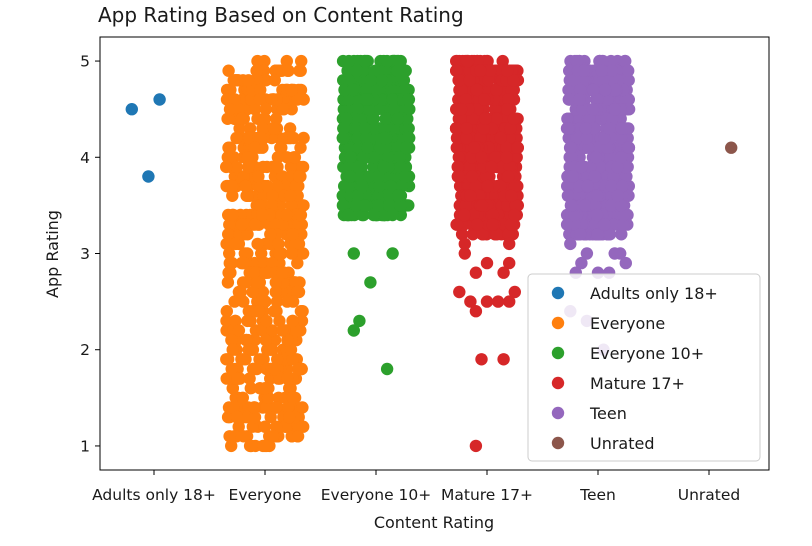 Image resolution: width=812 pixels, height=546 pixels. Describe the element at coordinates (608, 413) in the screenshot. I see `legend-label: Teen` at that location.